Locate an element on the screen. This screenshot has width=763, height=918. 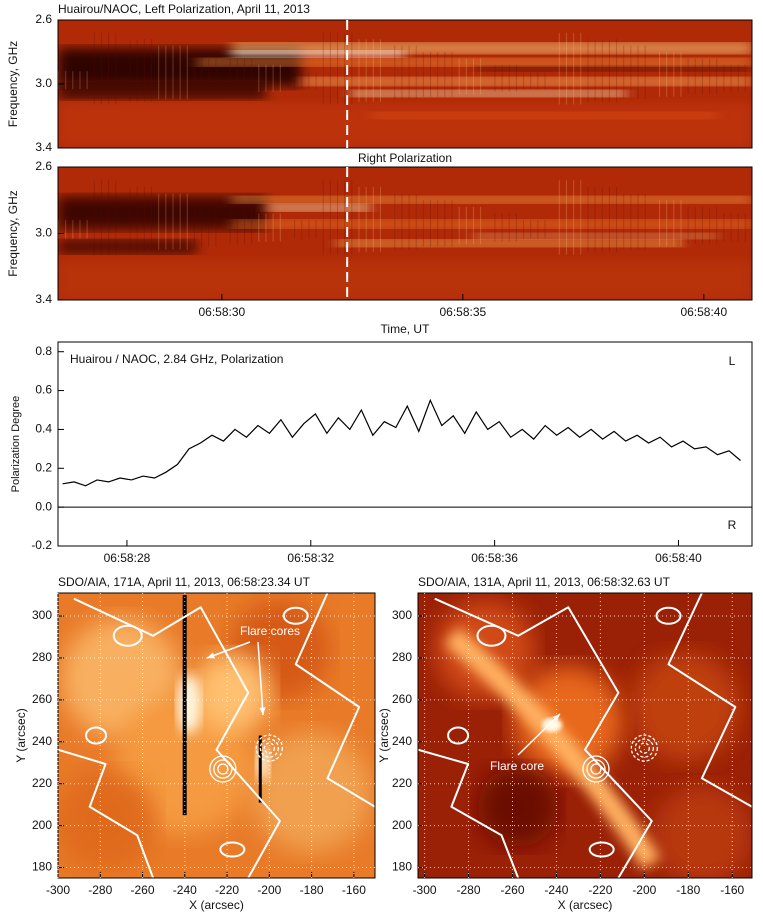
x-tick-label: -300 is located at coordinates (425, 890).